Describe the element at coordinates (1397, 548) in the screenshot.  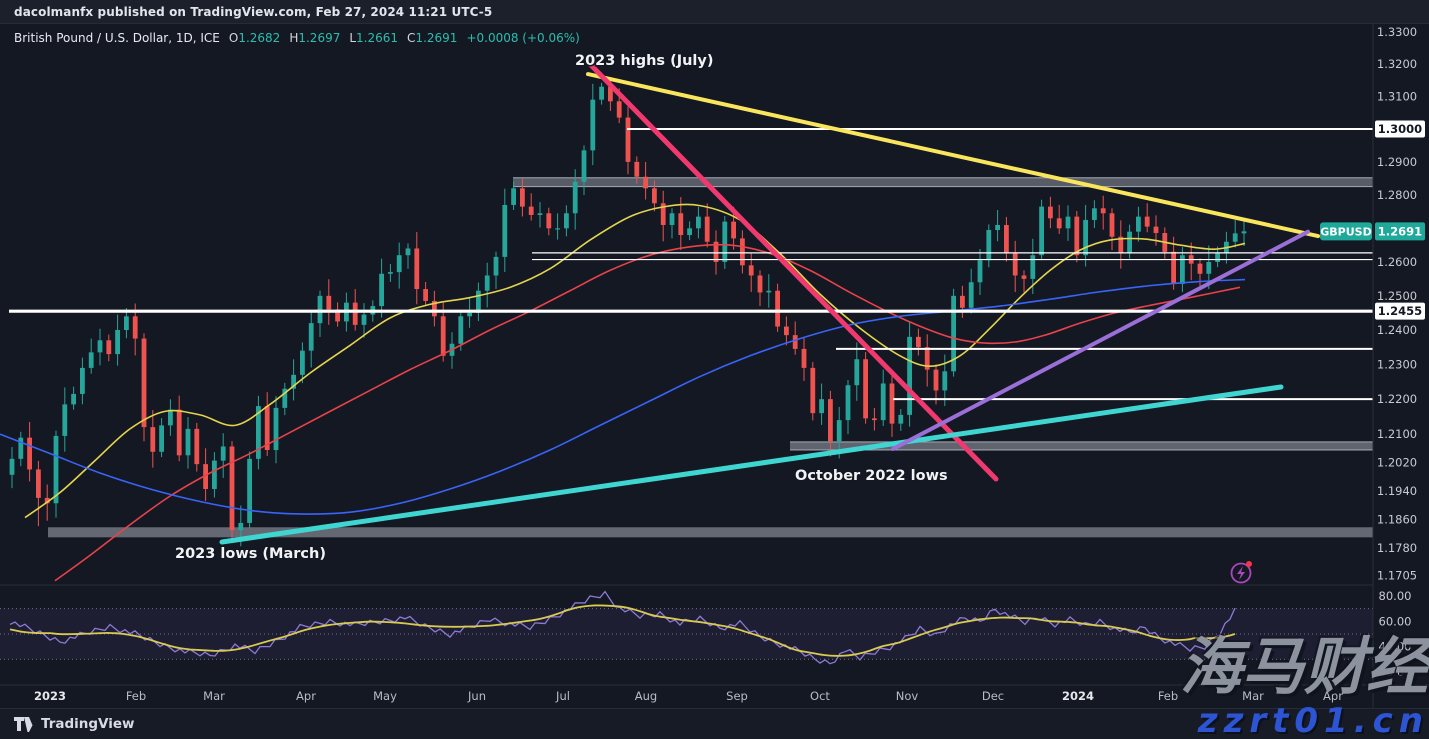
I see `price-tick: 1.1780` at that location.